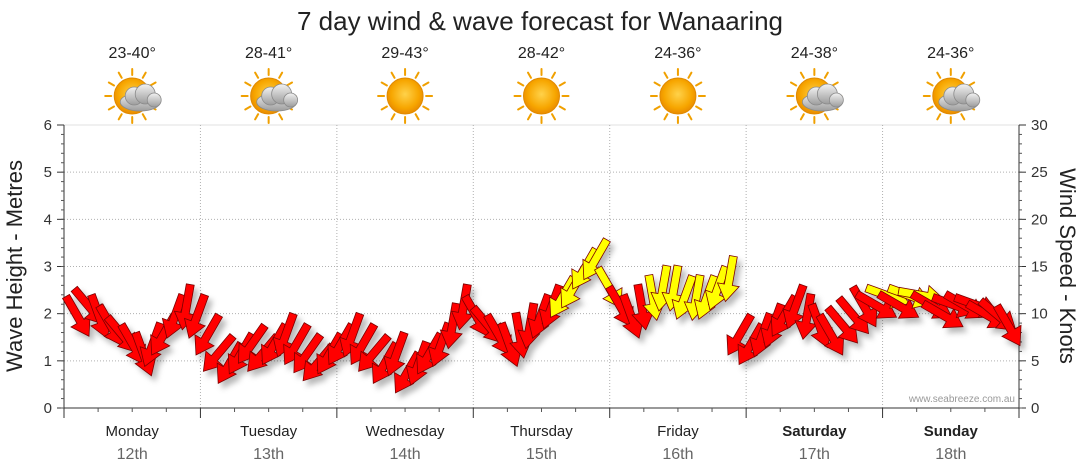 This screenshot has width=1080, height=475. Describe the element at coordinates (132, 53) in the screenshot. I see `temp-range-label: 23-40°` at that location.